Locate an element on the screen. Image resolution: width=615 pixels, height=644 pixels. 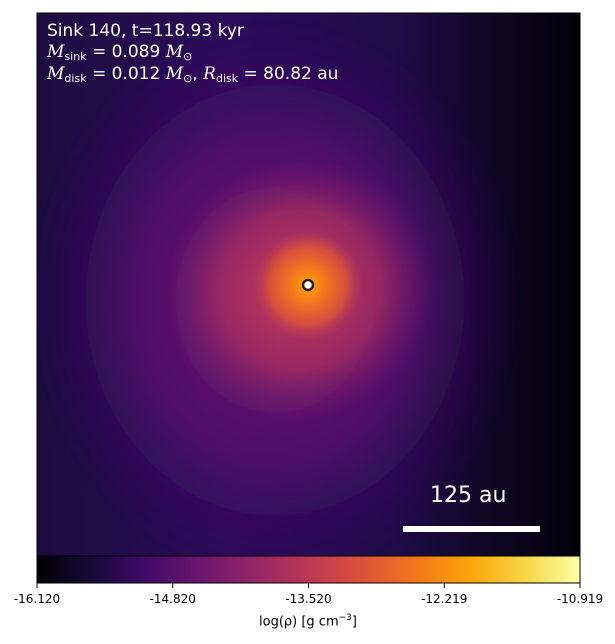
colorbar-tick-label: -14.820 is located at coordinates (172, 599).